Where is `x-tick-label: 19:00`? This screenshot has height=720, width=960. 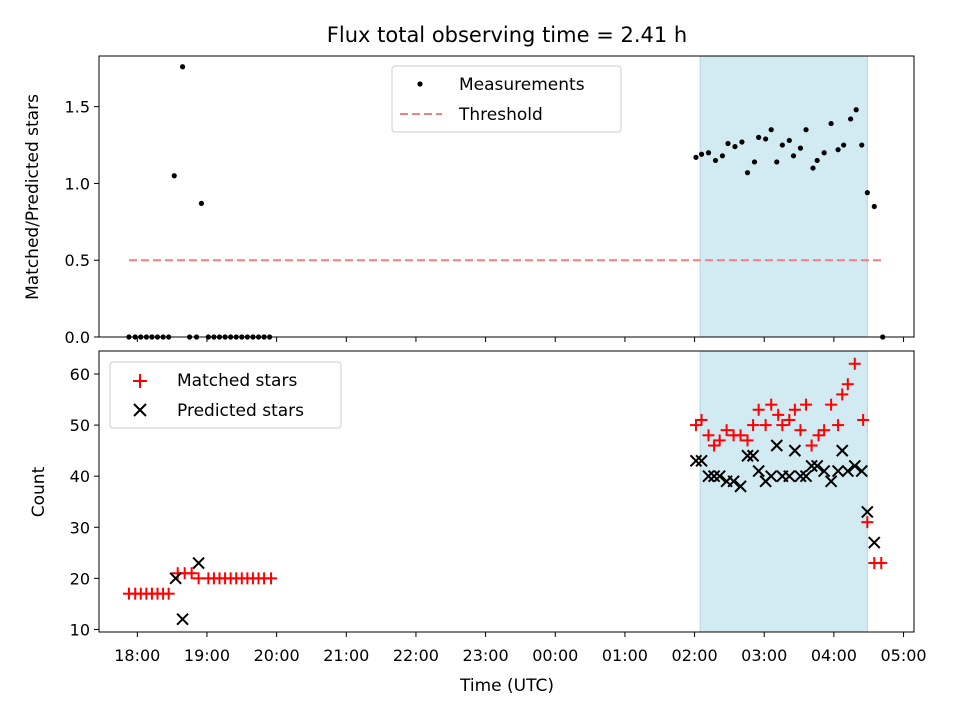 x-tick-label: 19:00 is located at coordinates (207, 655).